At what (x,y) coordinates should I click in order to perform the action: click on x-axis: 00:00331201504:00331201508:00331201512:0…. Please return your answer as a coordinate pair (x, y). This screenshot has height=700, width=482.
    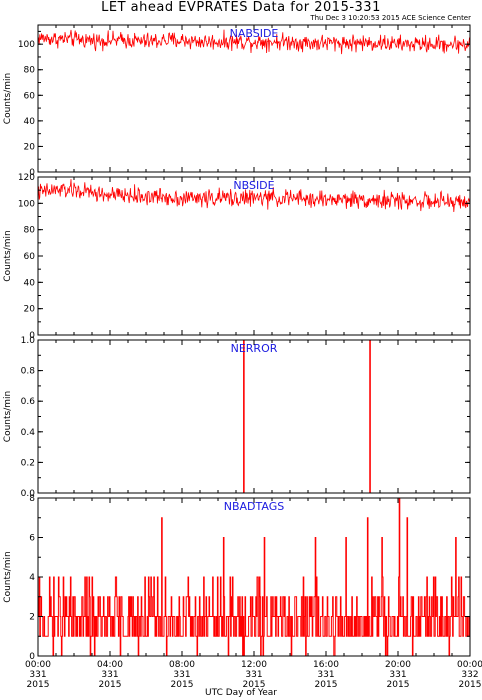
    Looking at the image, I should click on (253, 675).